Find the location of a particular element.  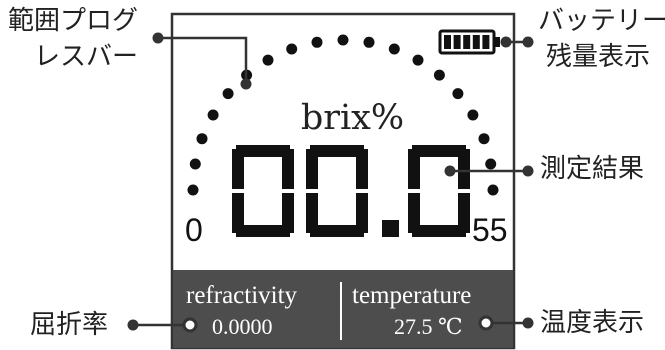

callout-refraction: 屈折率 is located at coordinates (69, 325).